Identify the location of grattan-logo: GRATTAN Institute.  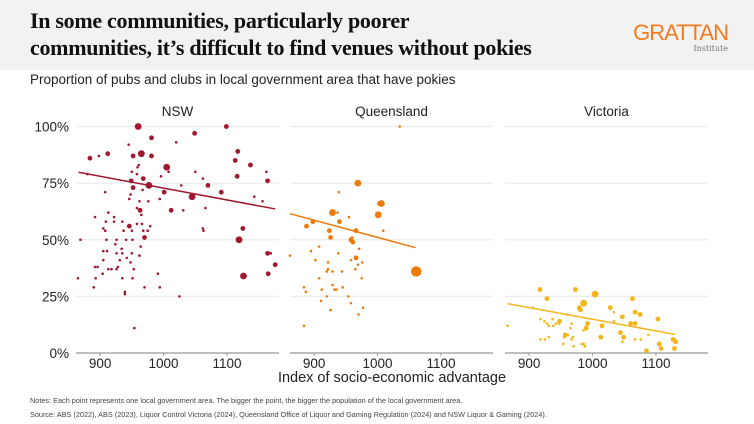
(681, 38).